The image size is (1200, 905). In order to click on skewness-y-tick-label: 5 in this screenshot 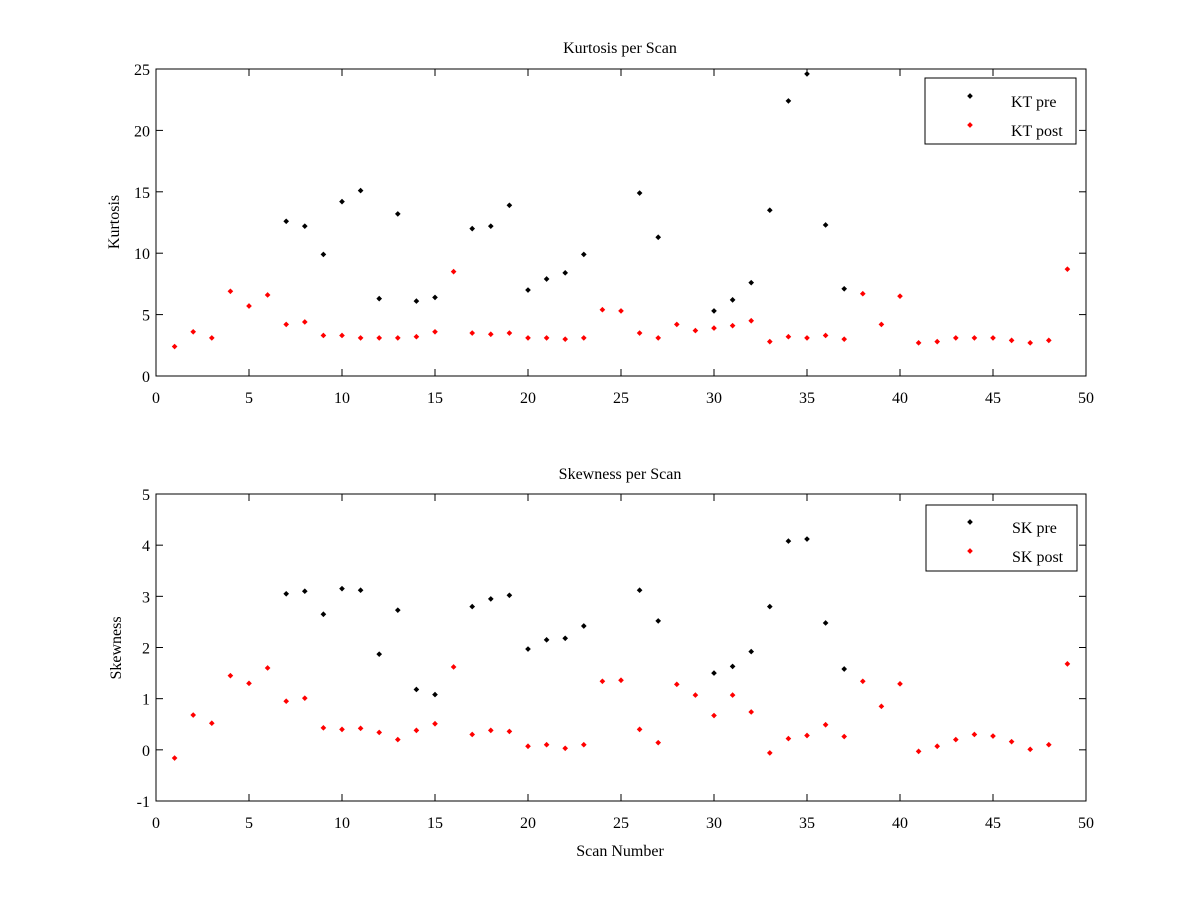, I will do `click(146, 495)`.